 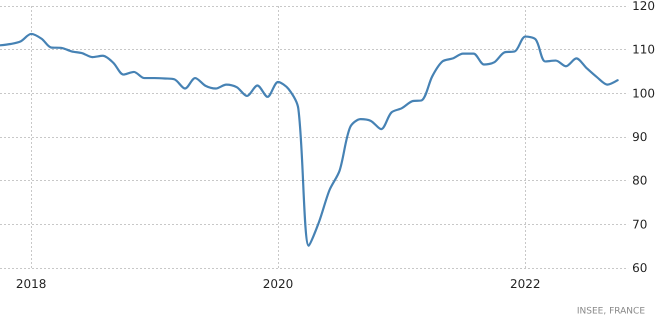 What do you see at coordinates (640, 224) in the screenshot?
I see `y-tick-label: 70` at bounding box center [640, 224].